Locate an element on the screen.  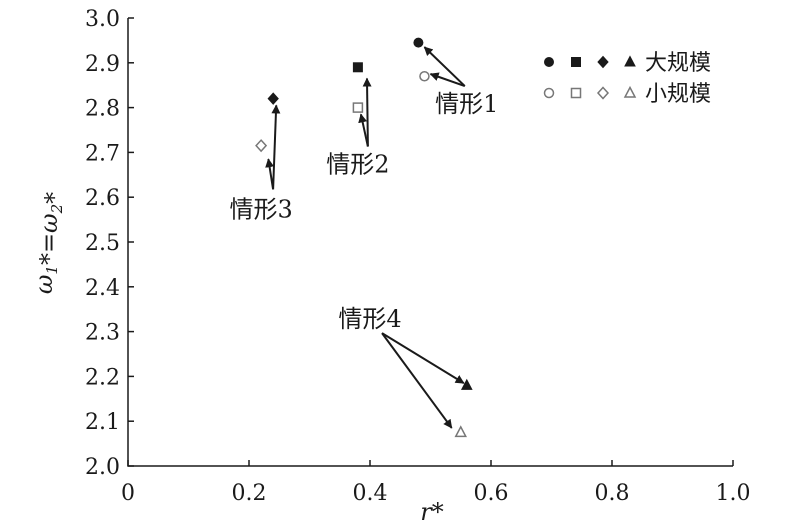
x-tick-label: 1.0 is located at coordinates (733, 493).